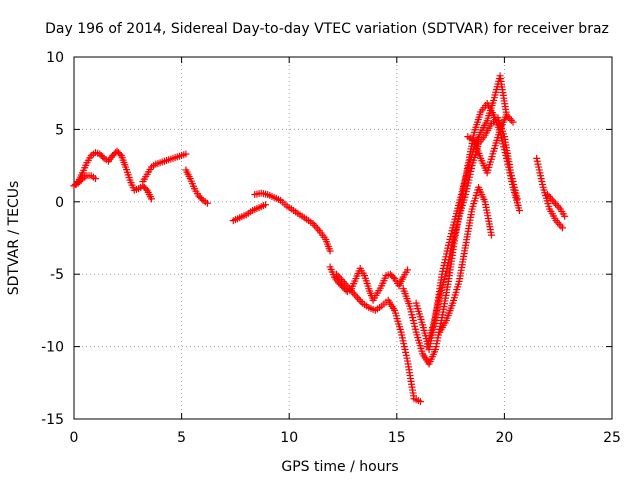 The image size is (640, 480). Describe the element at coordinates (181, 438) in the screenshot. I see `x-tick-label: 5` at that location.